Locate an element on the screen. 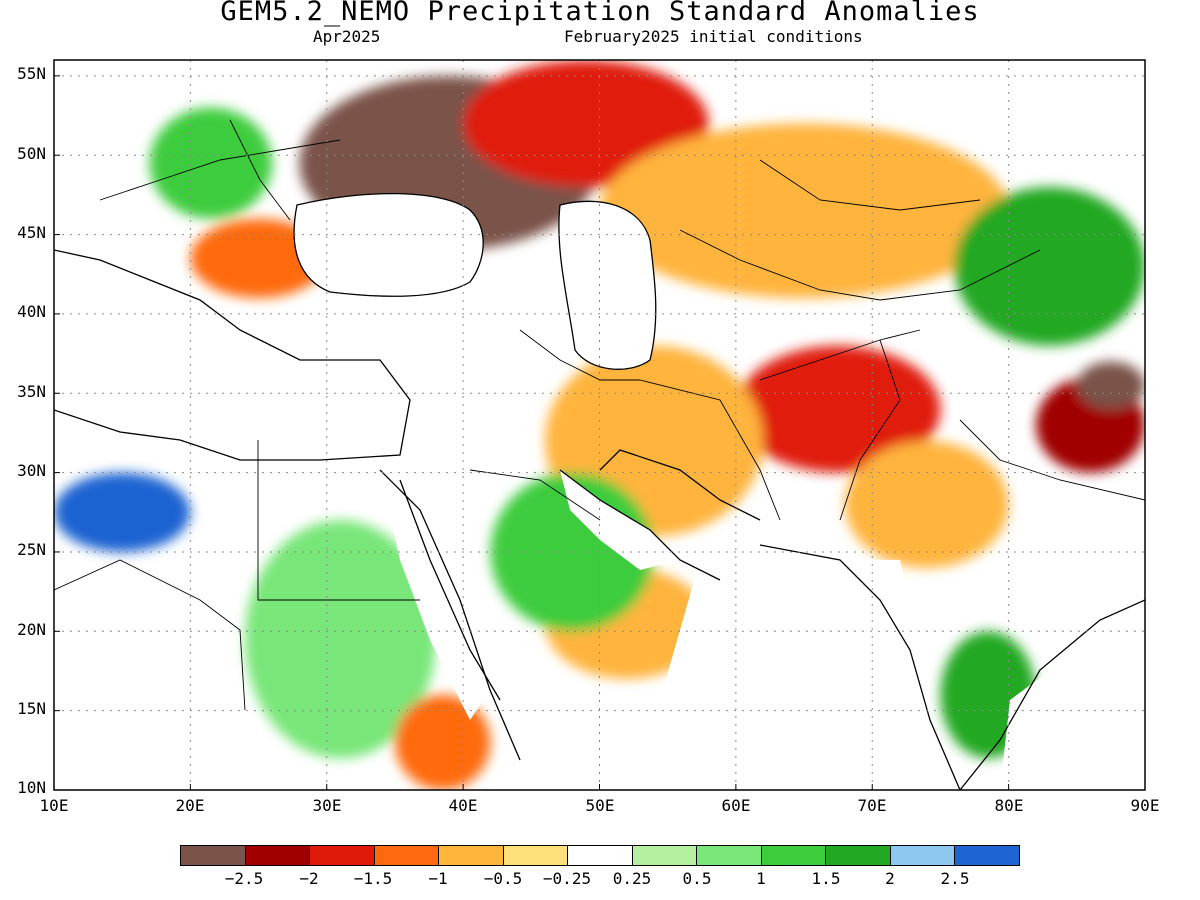 Image resolution: width=1200 pixels, height=900 pixels. y-tick-label: 20N is located at coordinates (31, 629).